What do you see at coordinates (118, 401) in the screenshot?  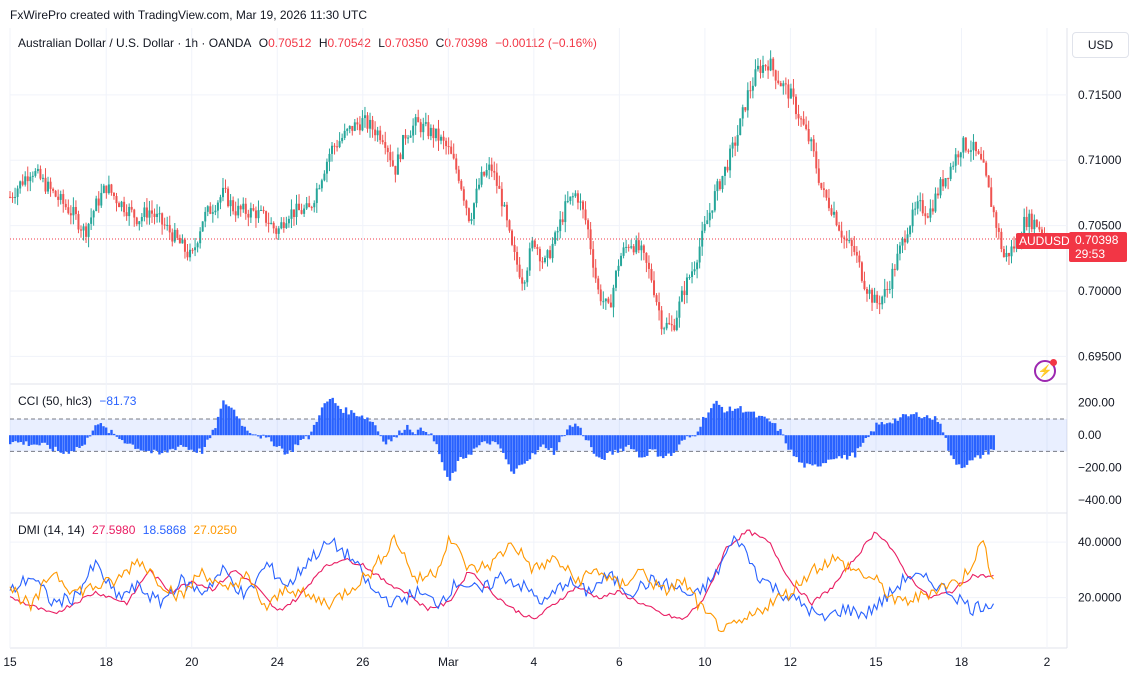 I see `cci-value: −81.73` at bounding box center [118, 401].